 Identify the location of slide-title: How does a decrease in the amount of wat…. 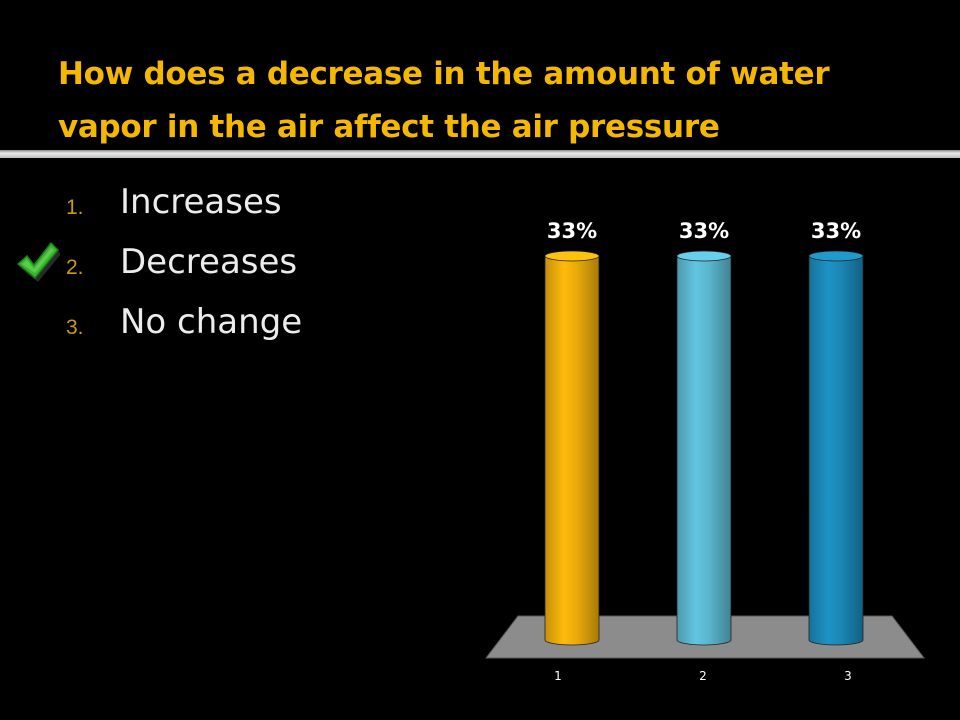
(498, 101).